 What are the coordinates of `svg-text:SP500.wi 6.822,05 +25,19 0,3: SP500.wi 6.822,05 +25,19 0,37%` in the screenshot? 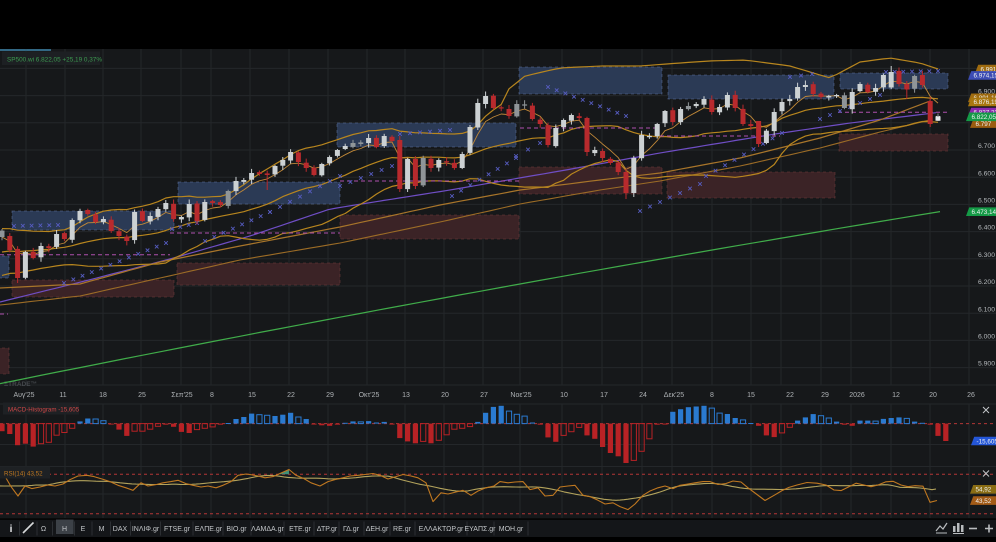 It's located at (54, 60).